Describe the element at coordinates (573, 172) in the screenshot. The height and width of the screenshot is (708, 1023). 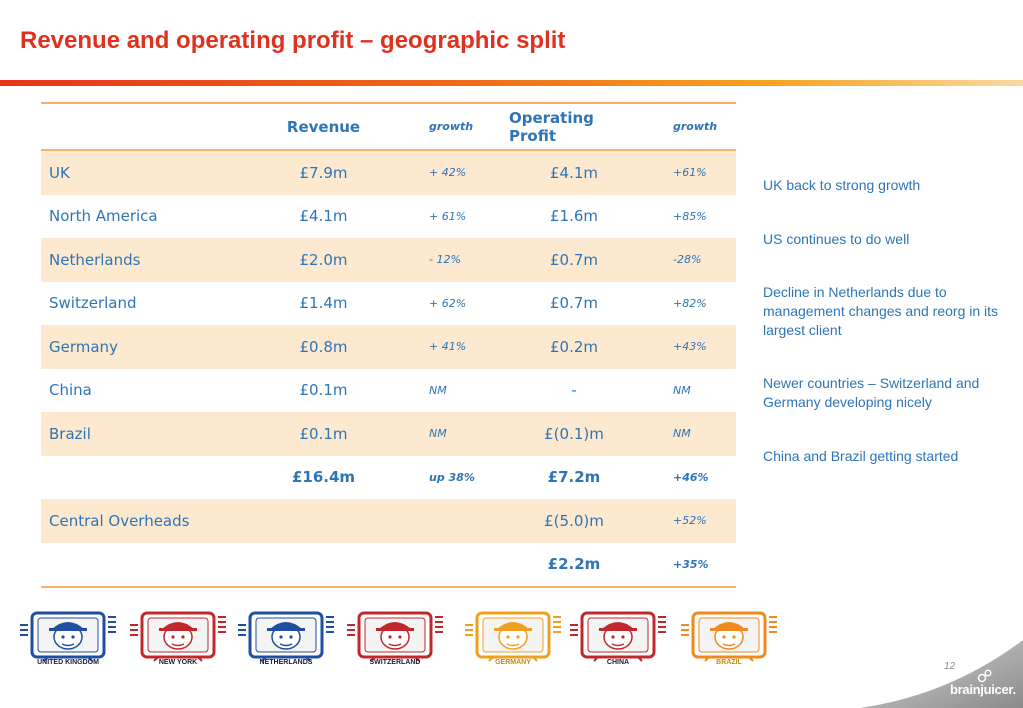
I see `row-operating-profit: £4.1m` at that location.